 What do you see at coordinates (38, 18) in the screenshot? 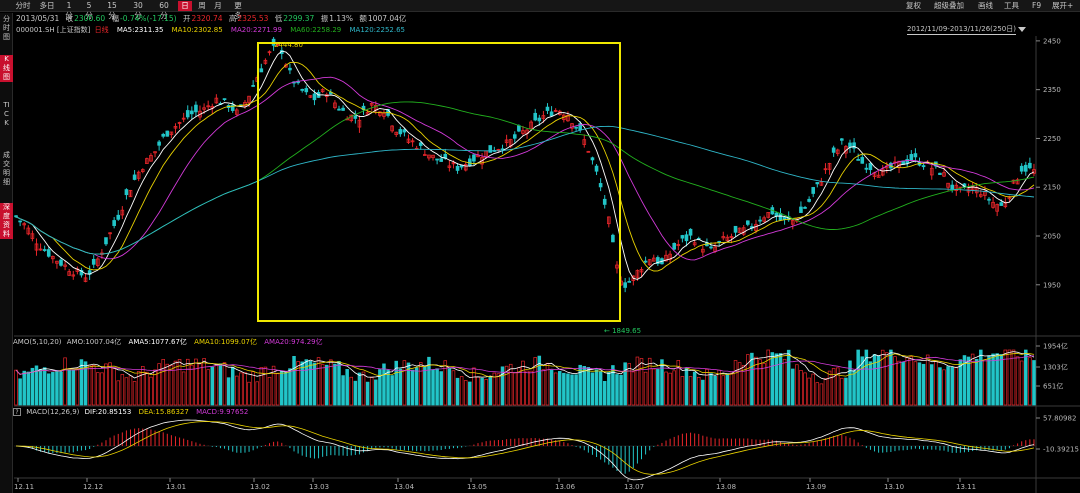
I see `quote-date: 2013/05/31` at bounding box center [38, 18].